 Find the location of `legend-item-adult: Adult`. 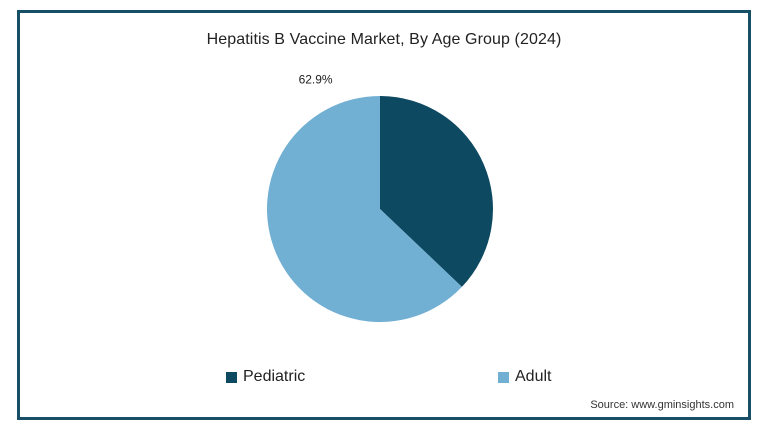

legend-item-adult: Adult is located at coordinates (524, 377).